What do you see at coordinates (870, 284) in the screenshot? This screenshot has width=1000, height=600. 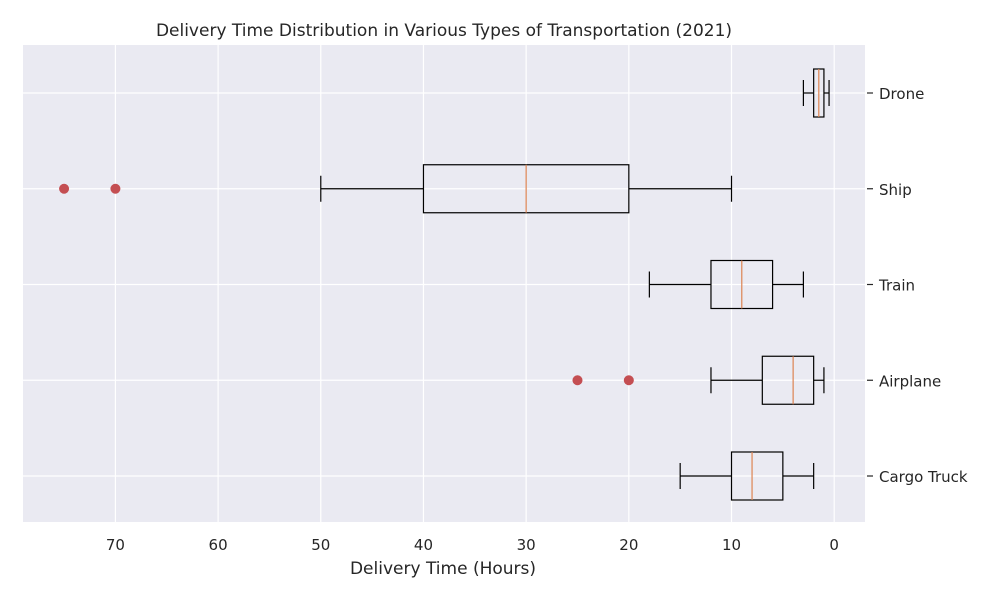 I see `tick-marks` at bounding box center [870, 284].